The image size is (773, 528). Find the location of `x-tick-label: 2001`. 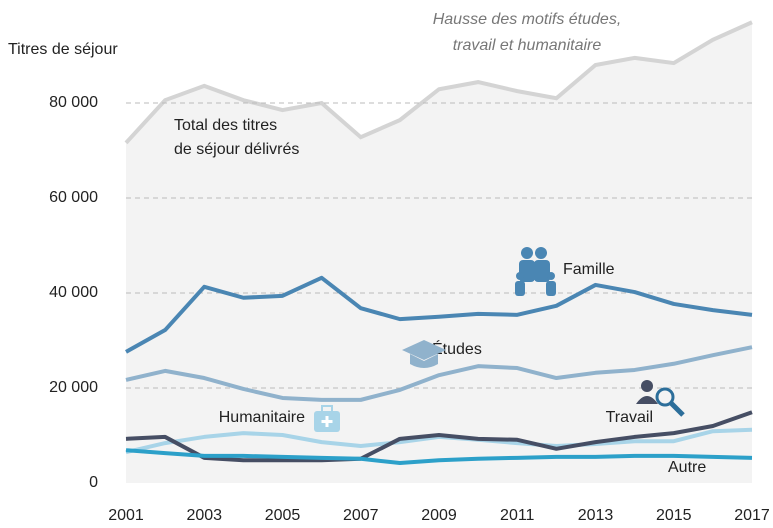

x-tick-label: 2001 is located at coordinates (126, 515).